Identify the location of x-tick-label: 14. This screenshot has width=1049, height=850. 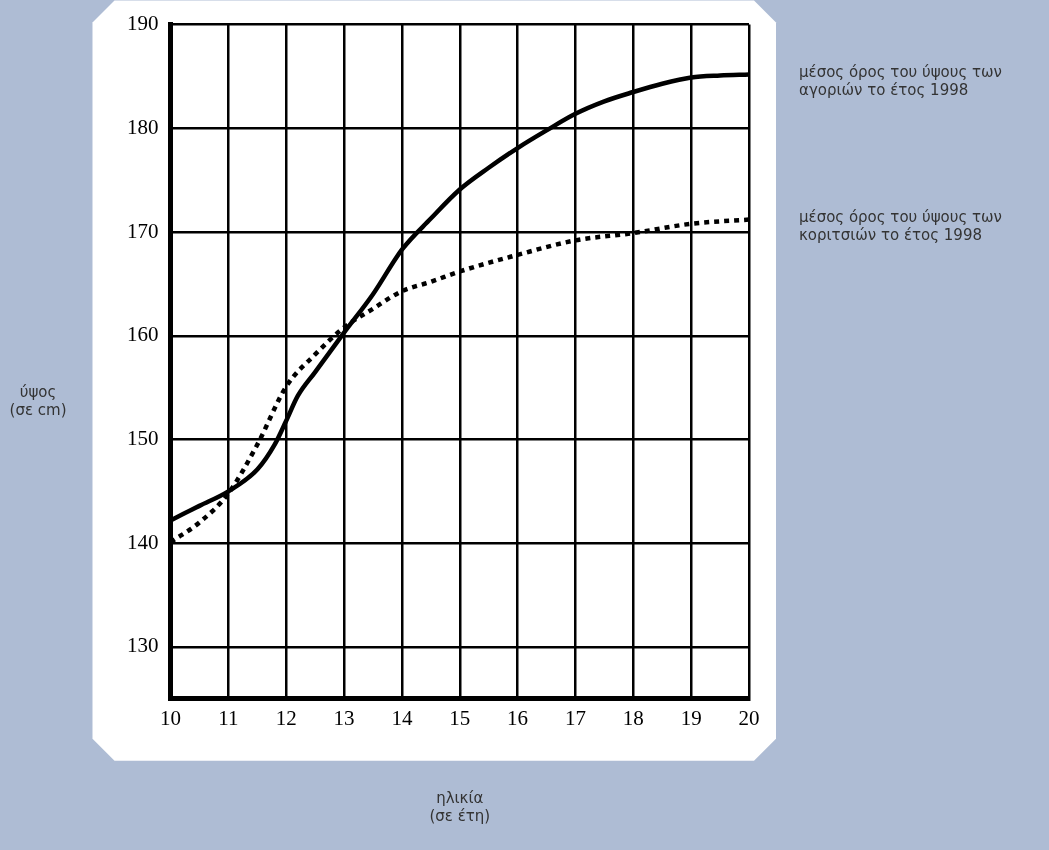
(402, 717).